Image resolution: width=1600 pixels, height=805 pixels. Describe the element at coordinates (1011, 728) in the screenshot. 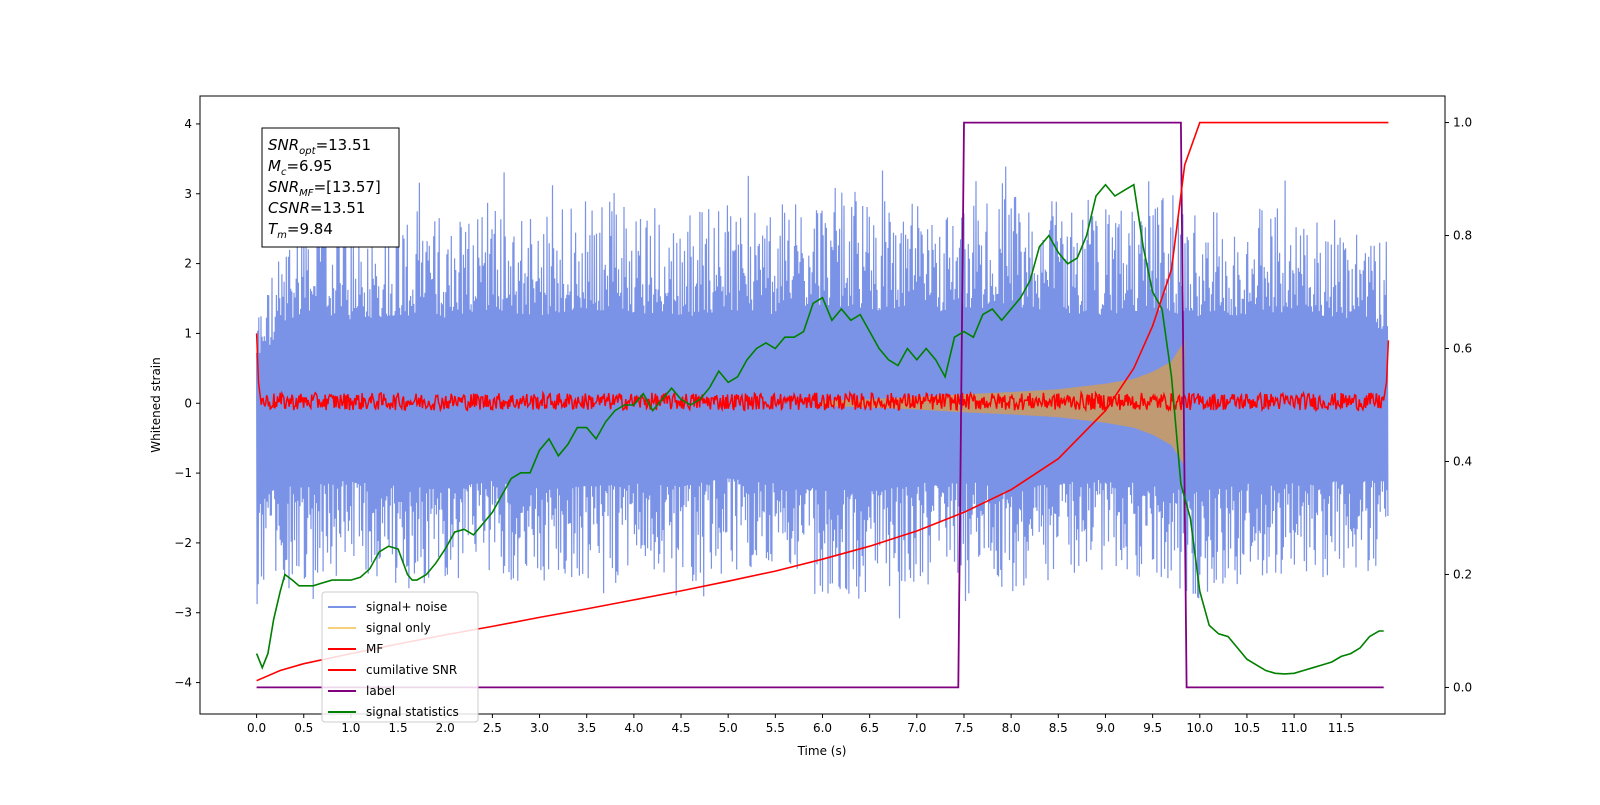

I see `x-tick-label: 8.0` at that location.